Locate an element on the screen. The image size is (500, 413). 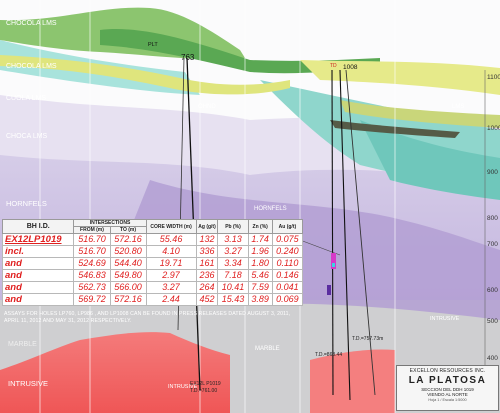
cell-to: 566.00 is located at coordinates (128, 287).